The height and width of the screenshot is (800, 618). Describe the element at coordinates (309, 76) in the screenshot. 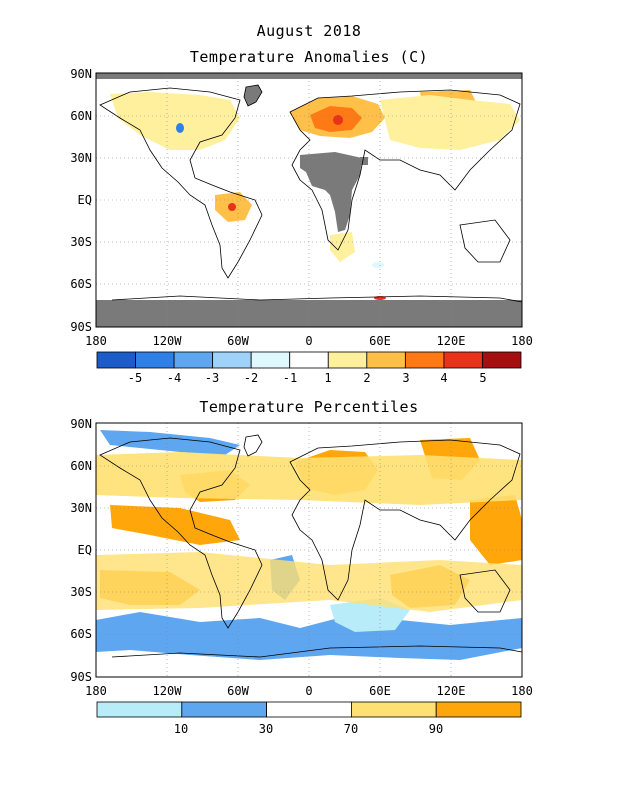

I see `missing-arctic-band` at that location.